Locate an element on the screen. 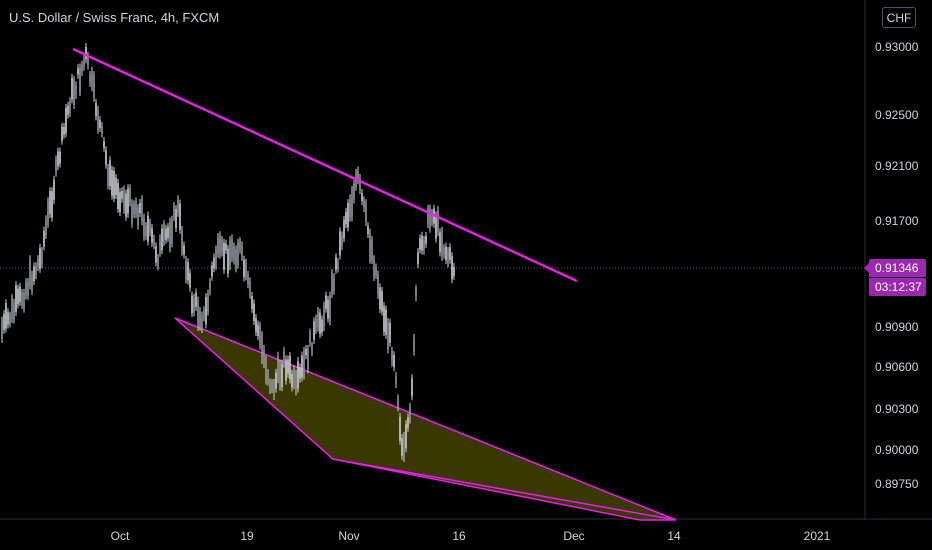  price-tick: 0.90600 is located at coordinates (897, 367).